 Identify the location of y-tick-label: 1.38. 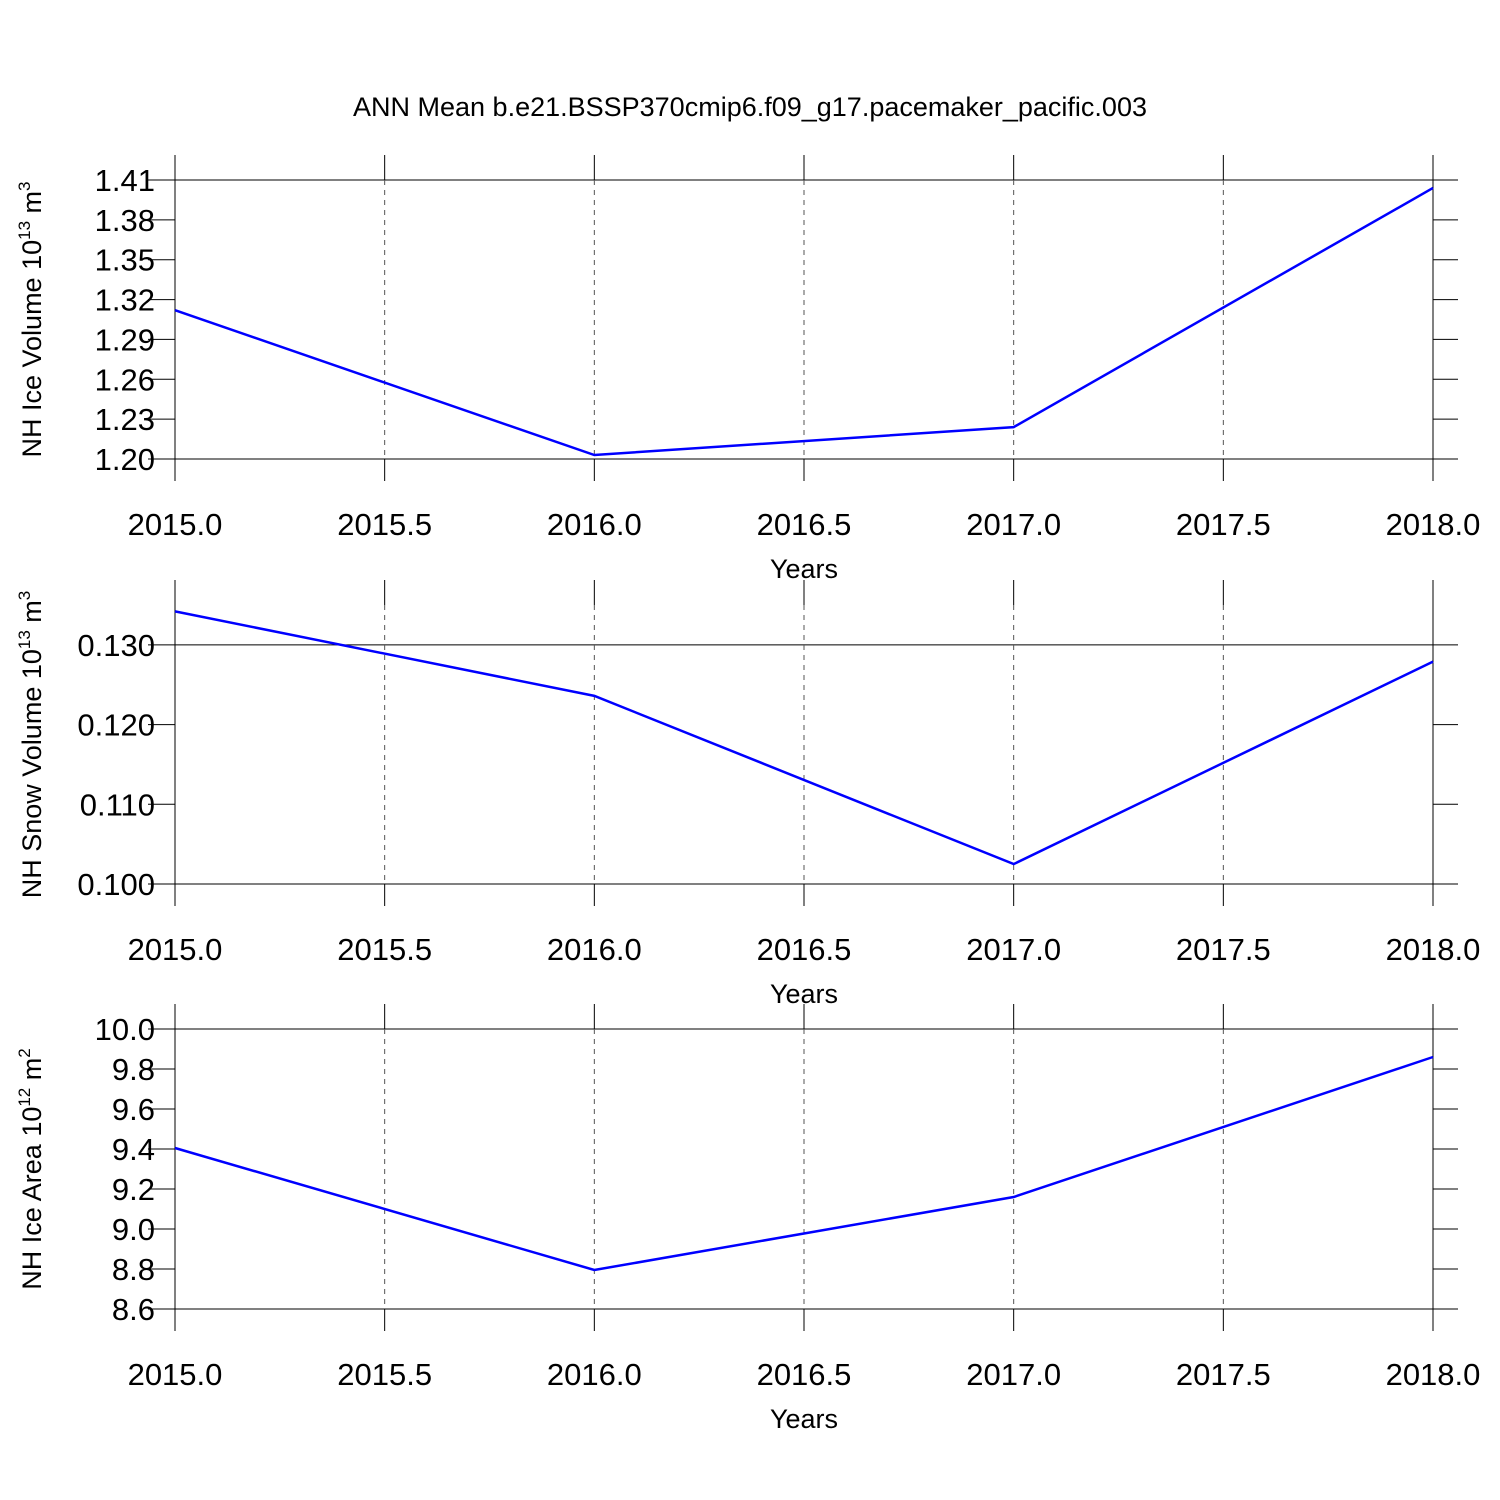
(125, 220).